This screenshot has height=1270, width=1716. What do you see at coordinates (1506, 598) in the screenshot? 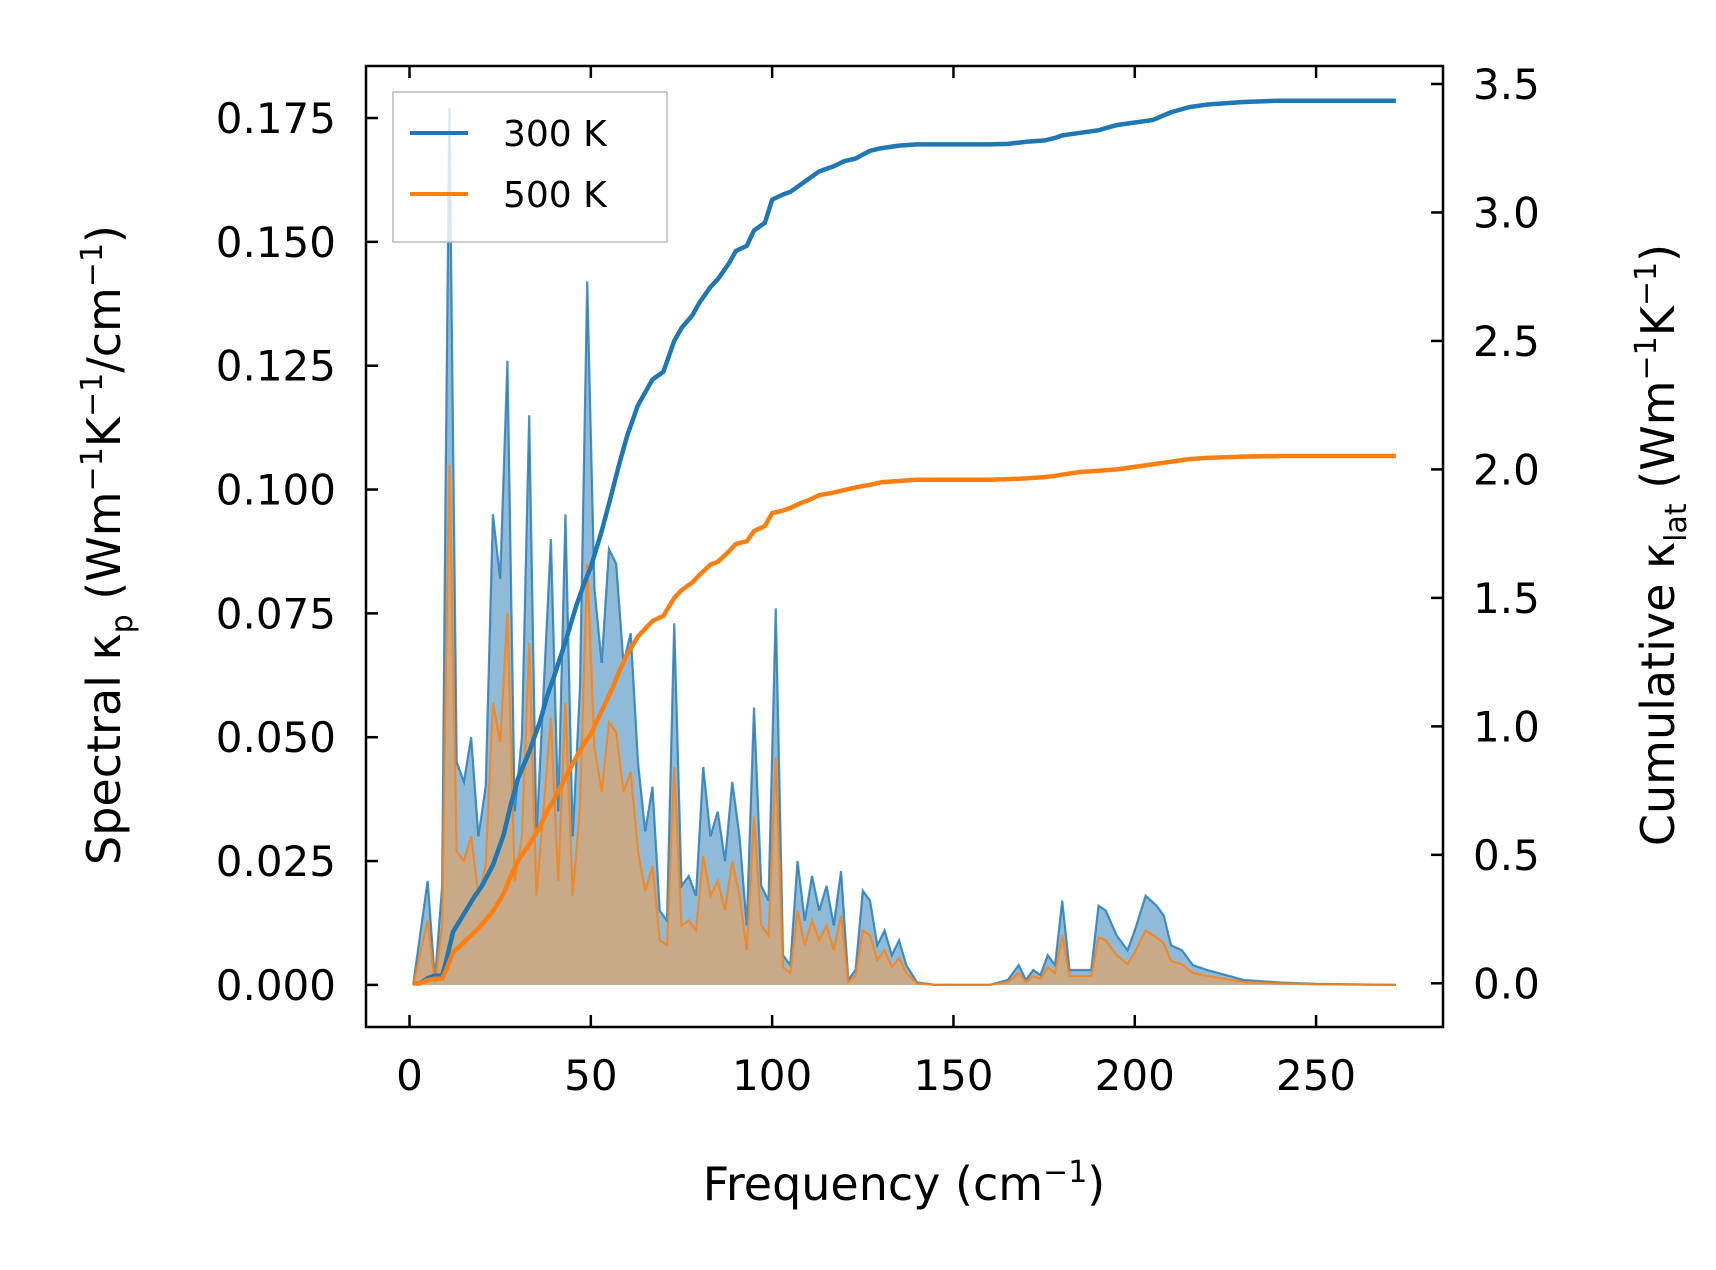
I see `y-right-tick-label: 1.5` at bounding box center [1506, 598].